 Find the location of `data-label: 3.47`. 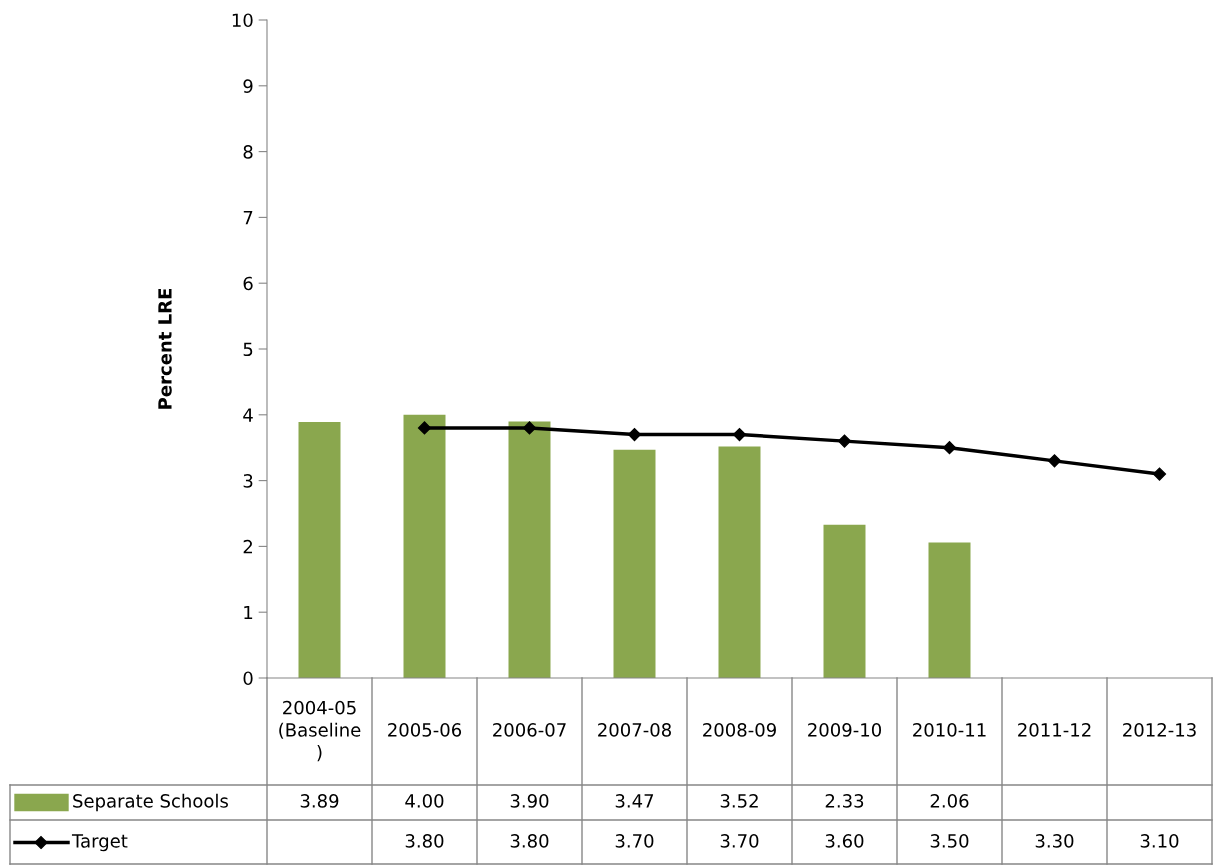

data-label: 3.47 is located at coordinates (634, 801).